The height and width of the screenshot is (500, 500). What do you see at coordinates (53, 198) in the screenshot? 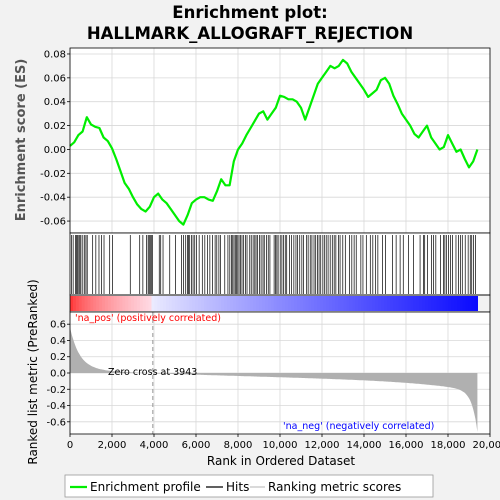
I see `es-ytick-label: -0.04` at bounding box center [53, 198].